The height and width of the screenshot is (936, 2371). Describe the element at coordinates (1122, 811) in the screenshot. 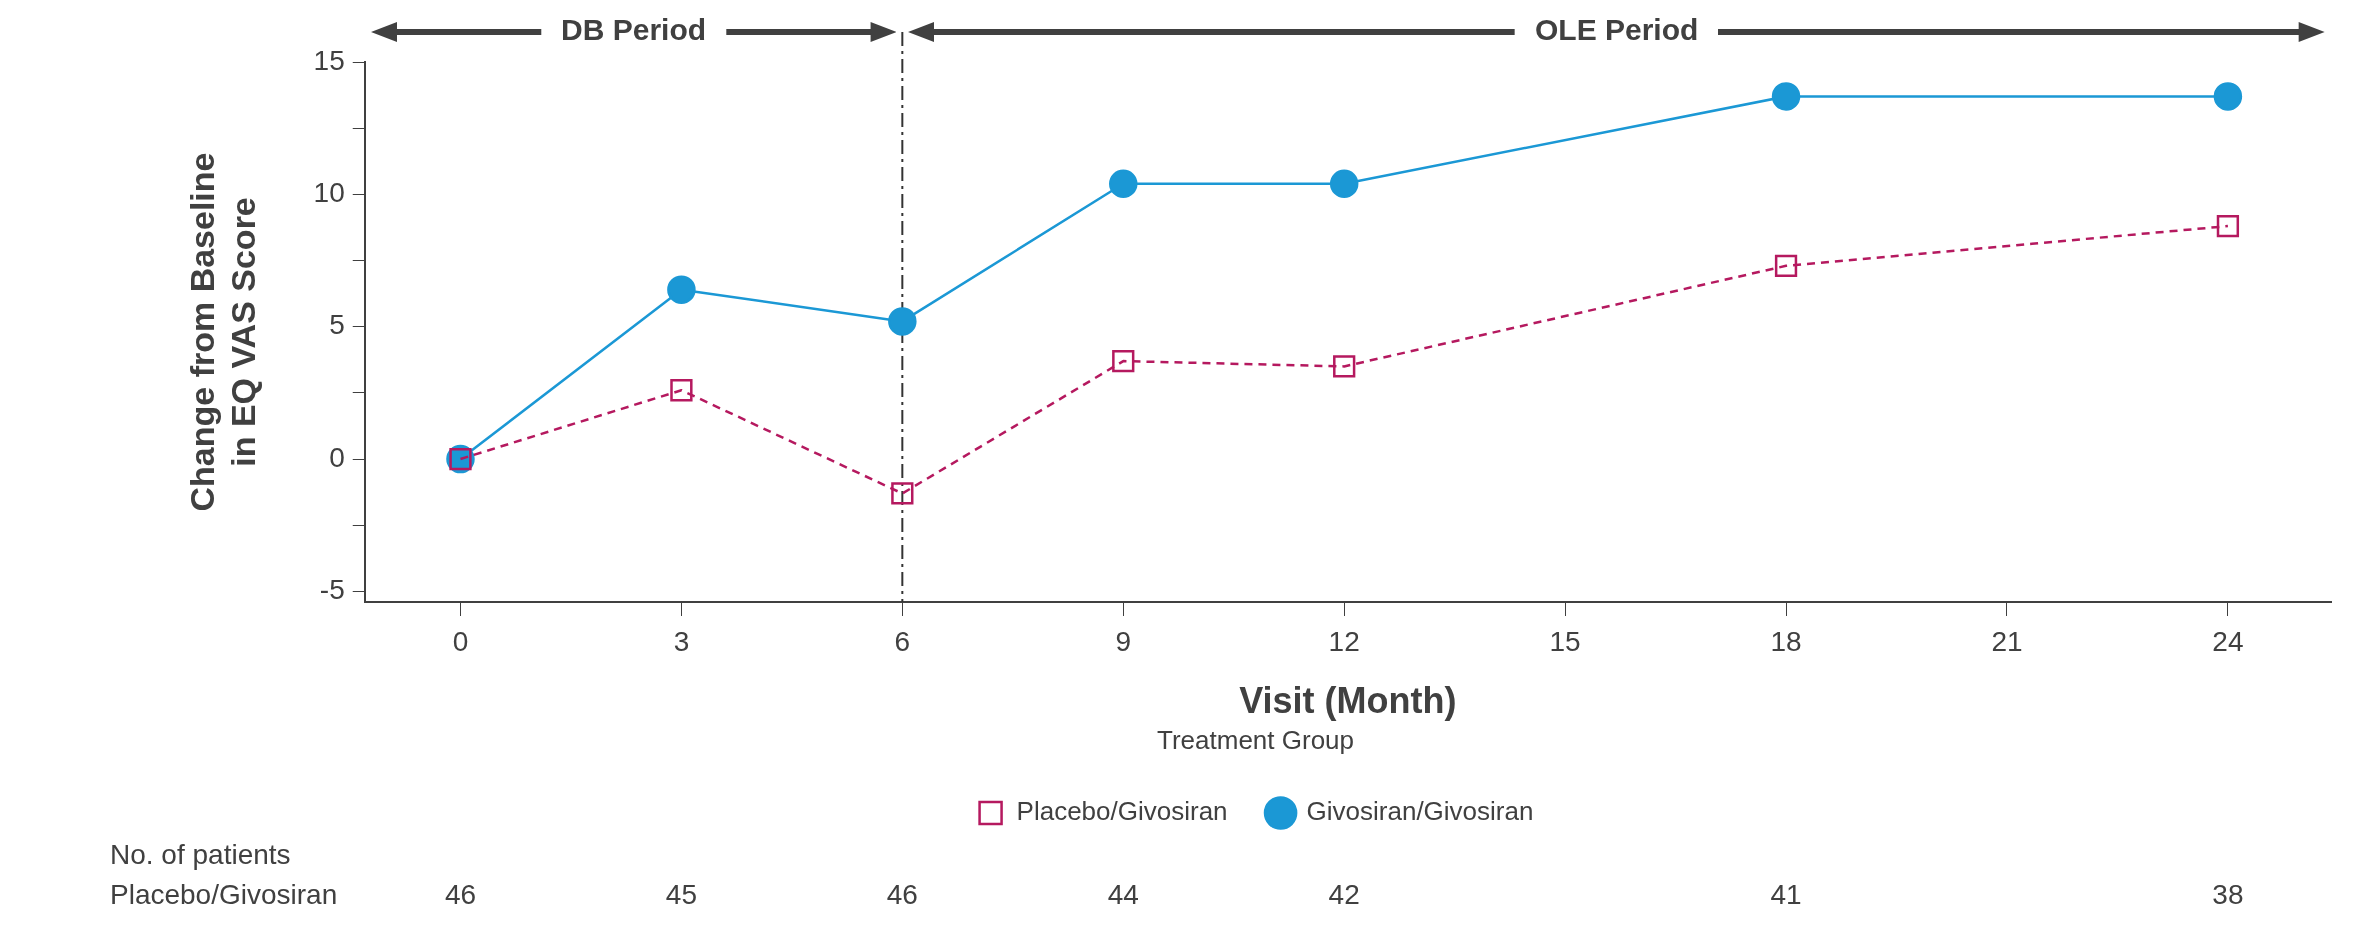

I see `legend-label: Placebo/Givosiran` at that location.